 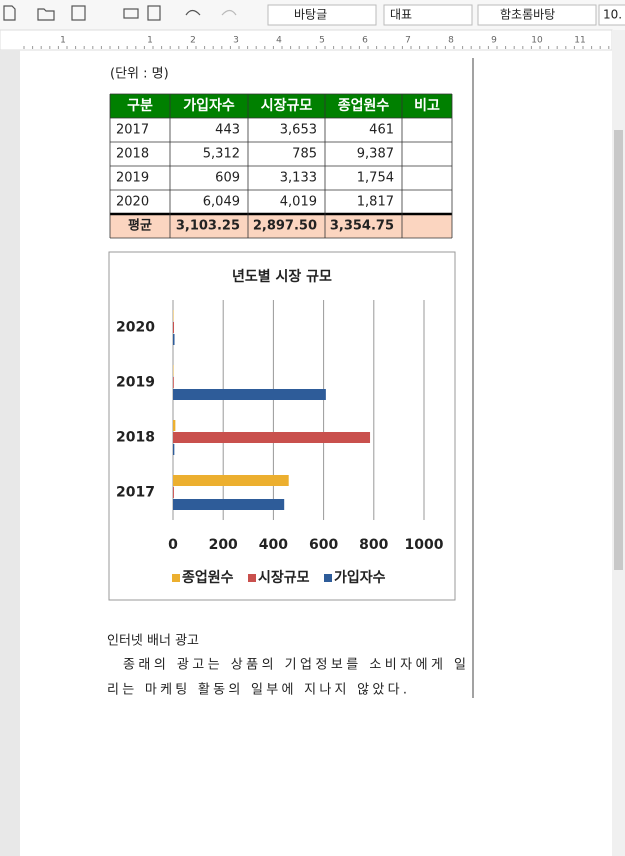 I want to click on size-text: 10., so click(x=612, y=15).